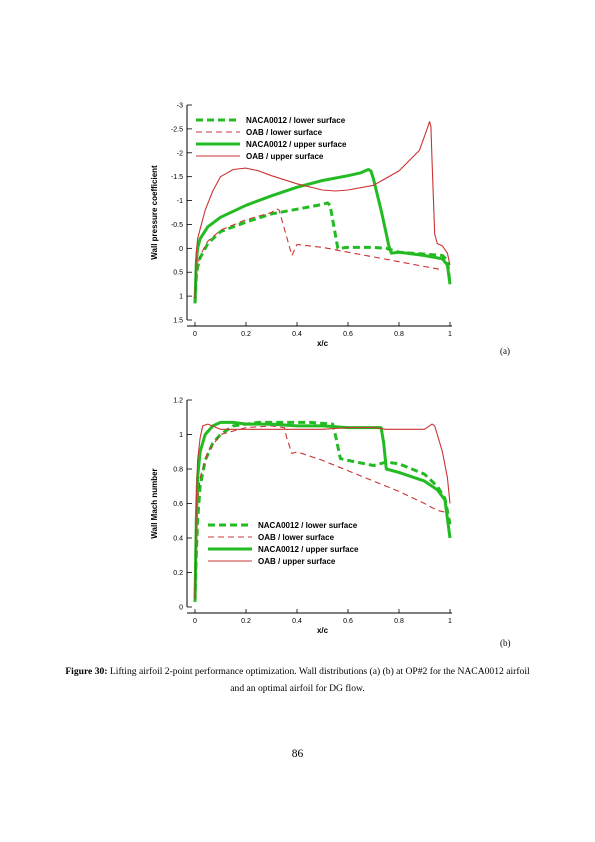 Image resolution: width=595 pixels, height=842 pixels. I want to click on y-axis-label: Wall pressure coefficient, so click(154, 212).